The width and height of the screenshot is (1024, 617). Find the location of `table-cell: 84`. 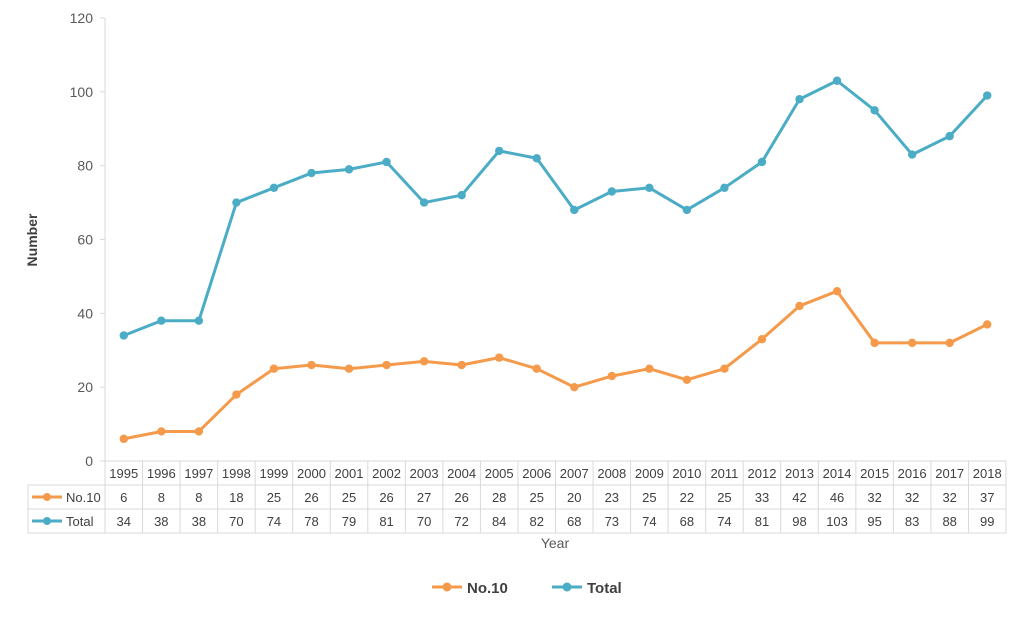

table-cell: 84 is located at coordinates (499, 521).